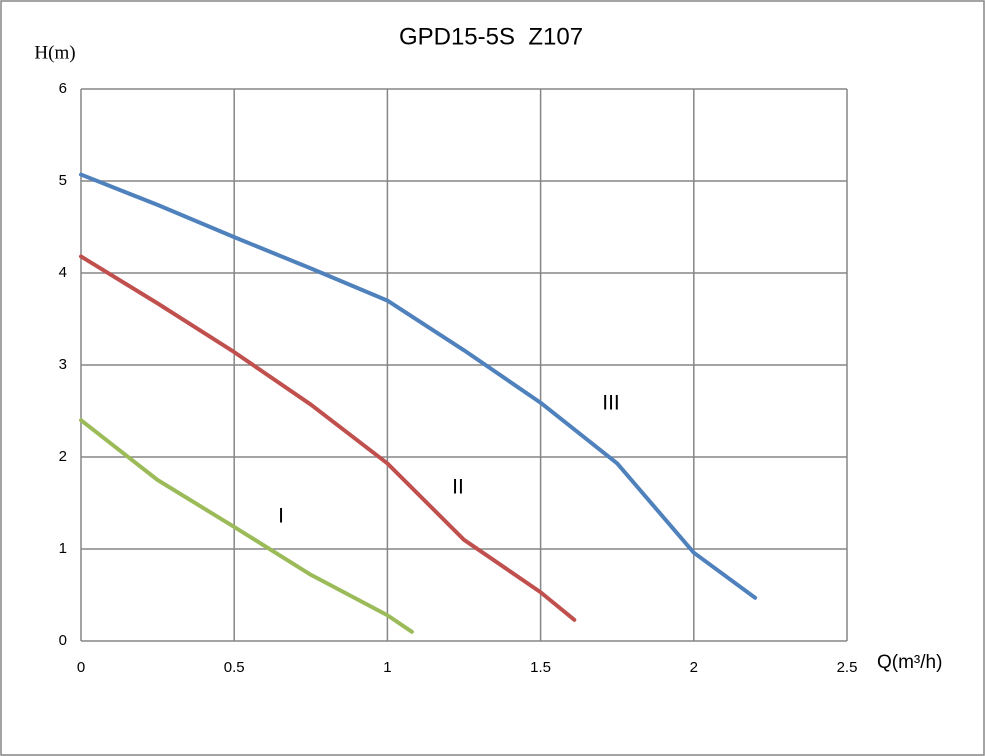  I want to click on y-tick-label: 0, so click(63, 640).